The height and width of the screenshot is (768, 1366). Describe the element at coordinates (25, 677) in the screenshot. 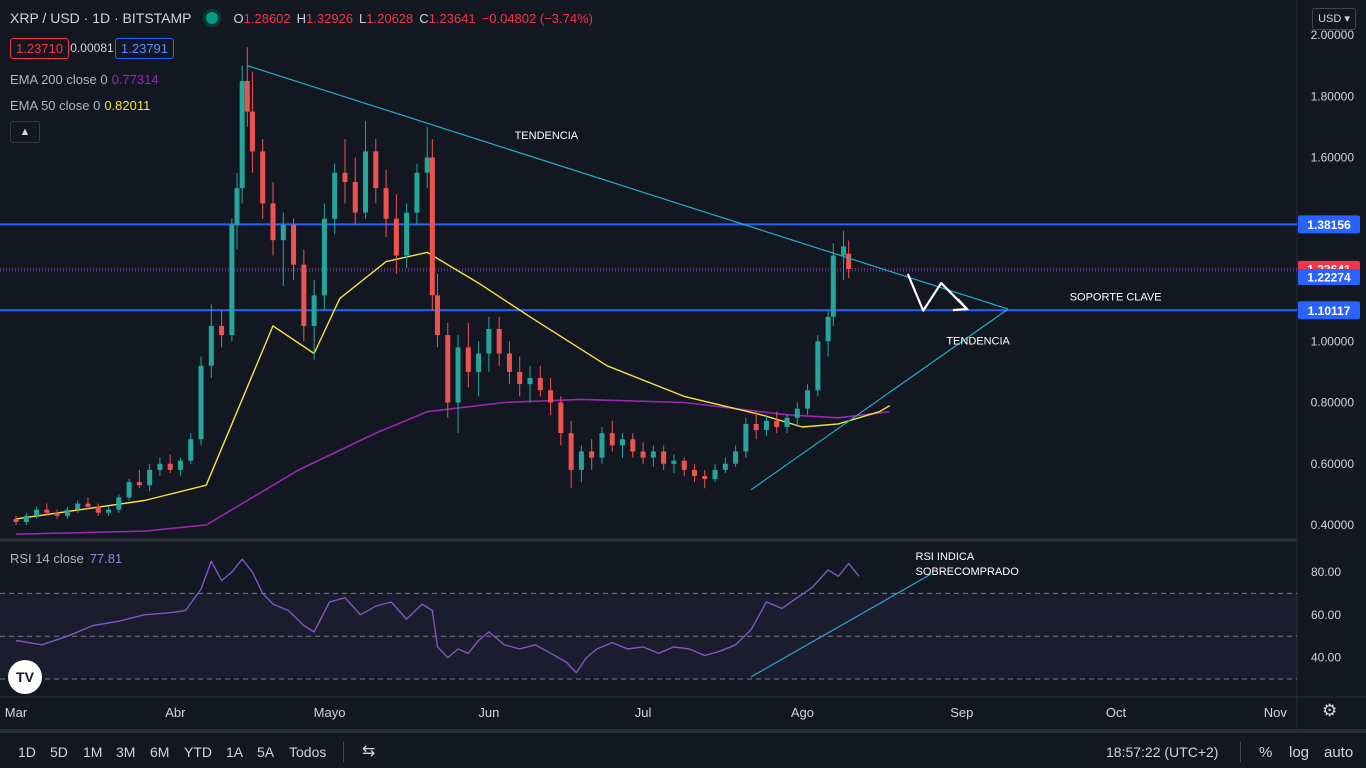

I see `tradingview-logo: TV` at that location.